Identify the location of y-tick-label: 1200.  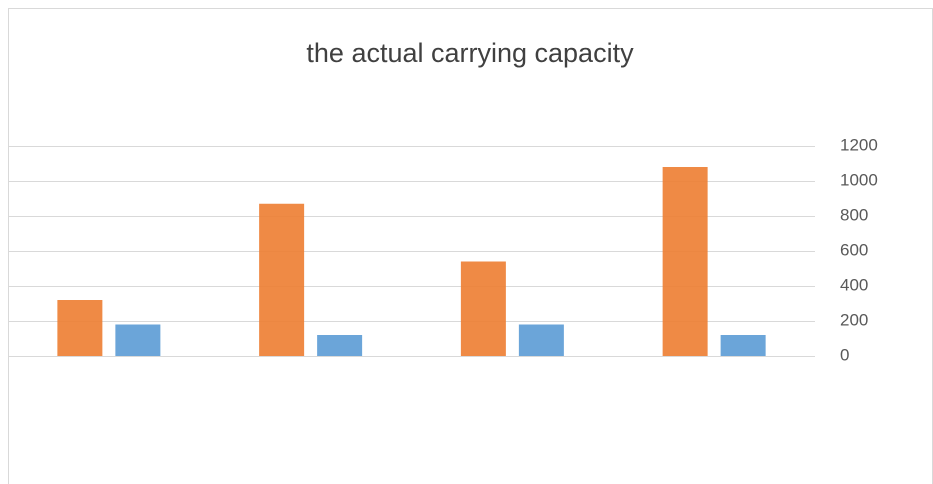
(859, 144).